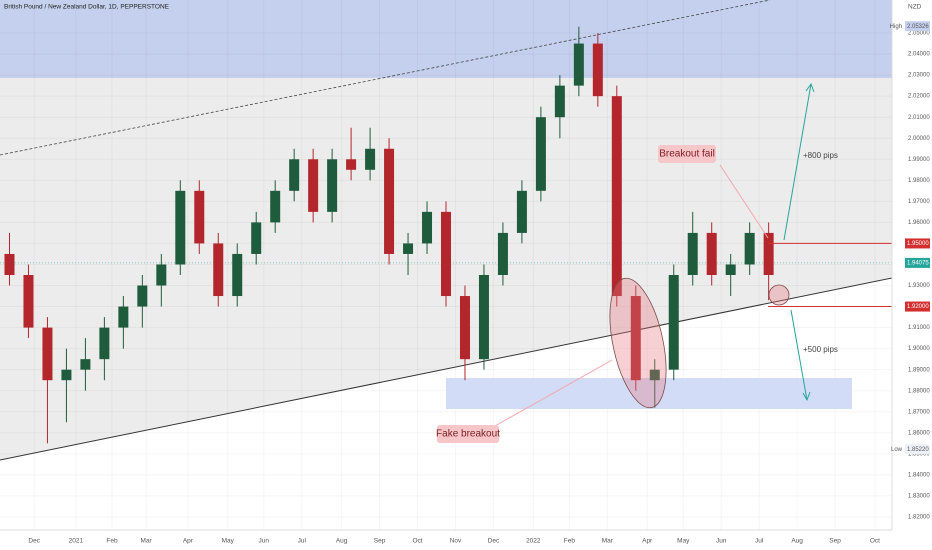 The height and width of the screenshot is (550, 932). What do you see at coordinates (915, 7) in the screenshot?
I see `currency: NZD` at bounding box center [915, 7].